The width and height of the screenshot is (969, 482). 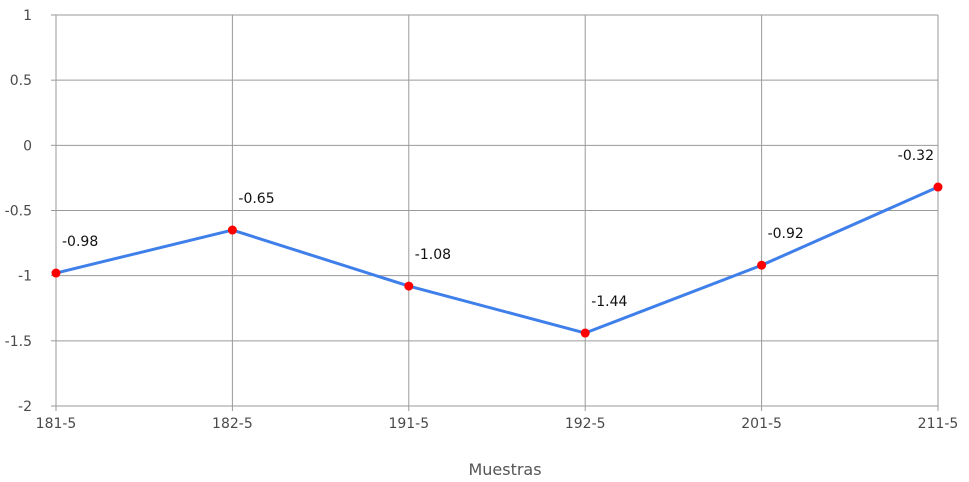 What do you see at coordinates (938, 424) in the screenshot?
I see `x-tick-label: 211-5` at bounding box center [938, 424].